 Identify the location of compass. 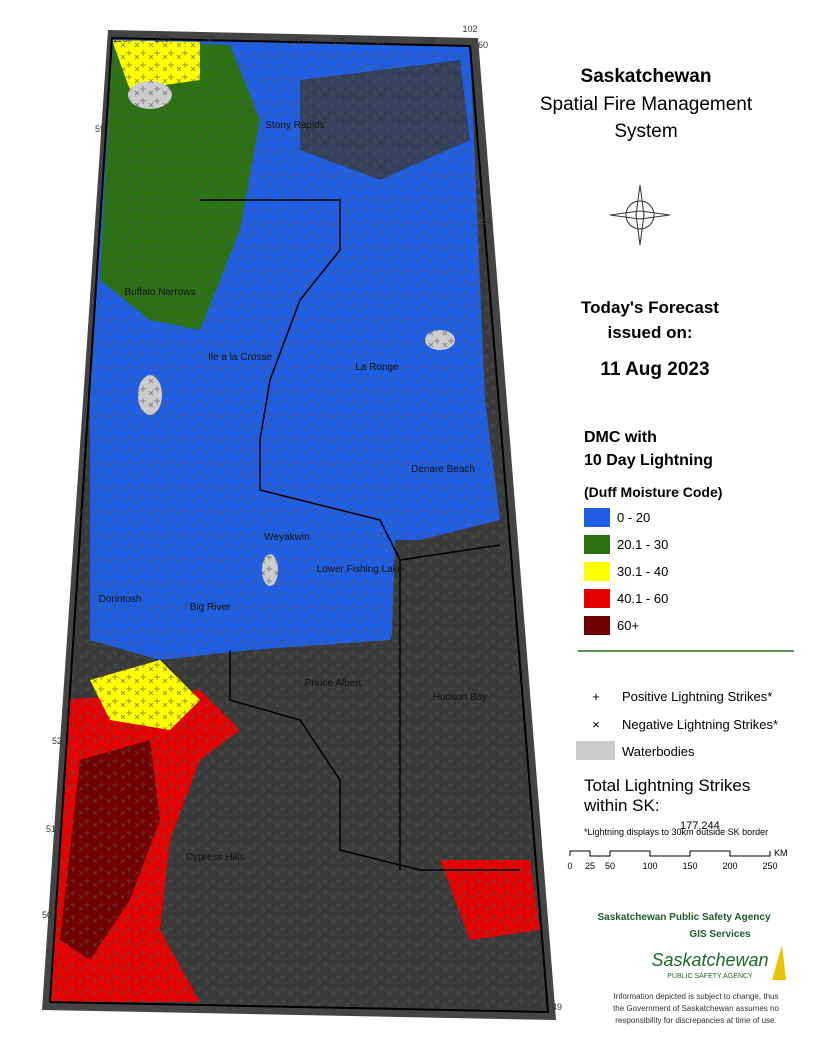
(640, 215).